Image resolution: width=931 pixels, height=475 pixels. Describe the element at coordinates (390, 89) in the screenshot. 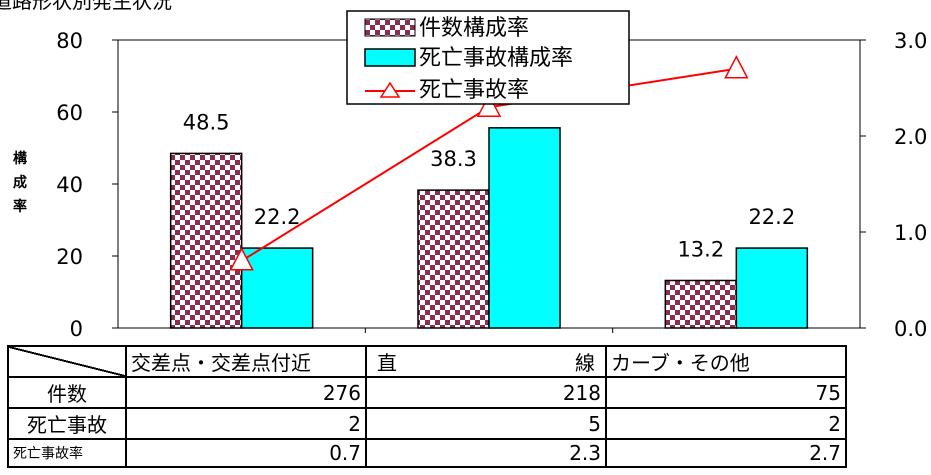

I see `legend-triangle-marker` at that location.